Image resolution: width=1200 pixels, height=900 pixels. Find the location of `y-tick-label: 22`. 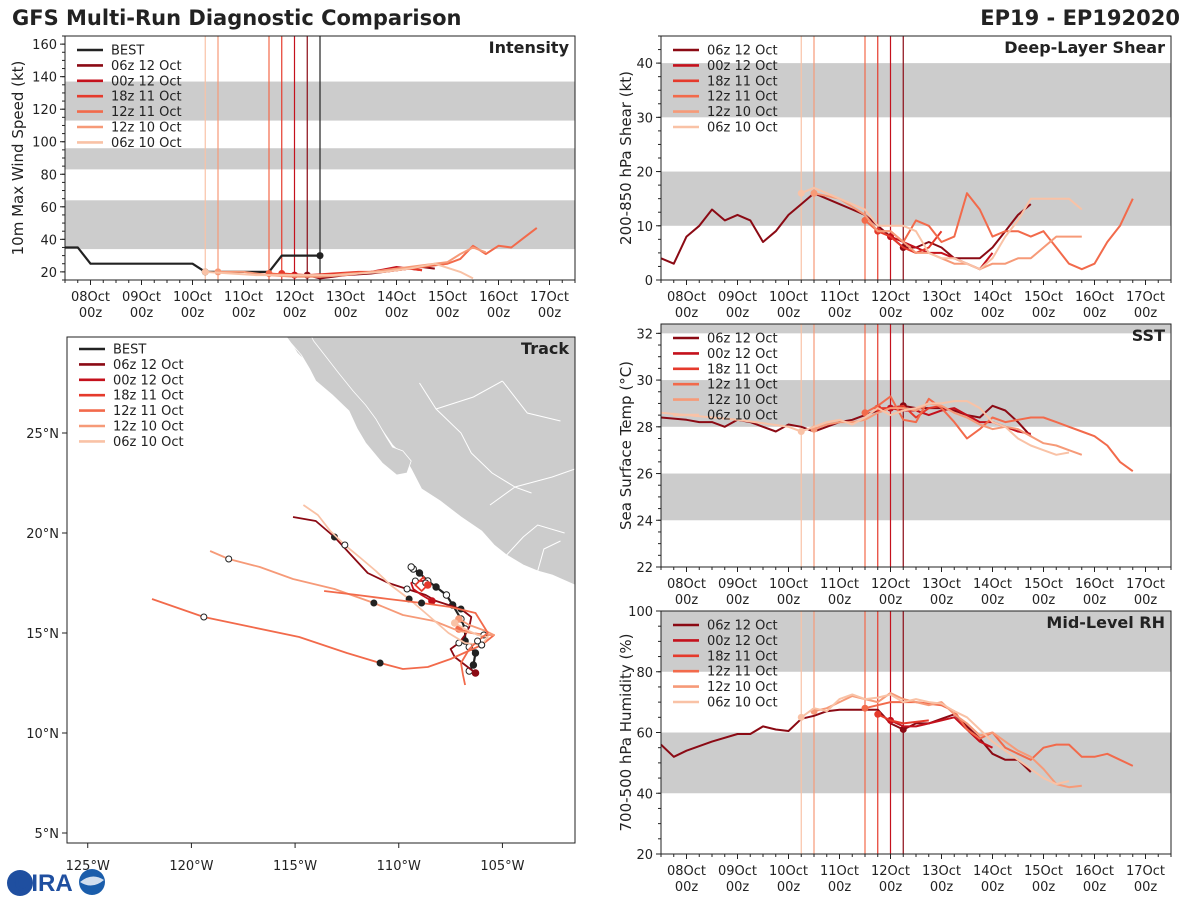

y-tick-label: 22 is located at coordinates (644, 568).